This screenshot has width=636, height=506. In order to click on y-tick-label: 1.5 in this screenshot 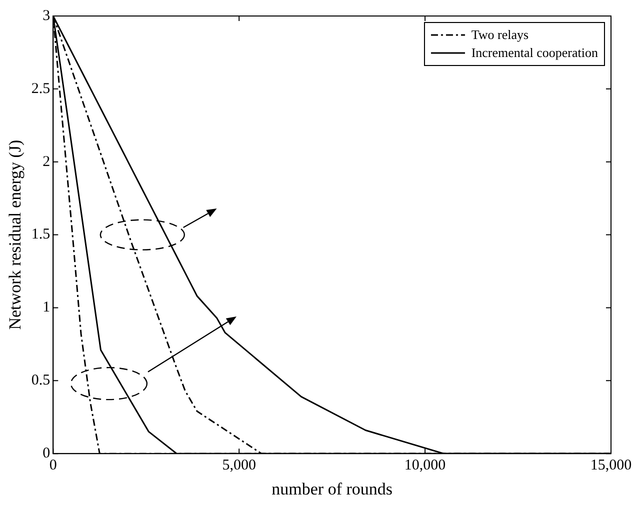, I will do `click(40, 234)`.